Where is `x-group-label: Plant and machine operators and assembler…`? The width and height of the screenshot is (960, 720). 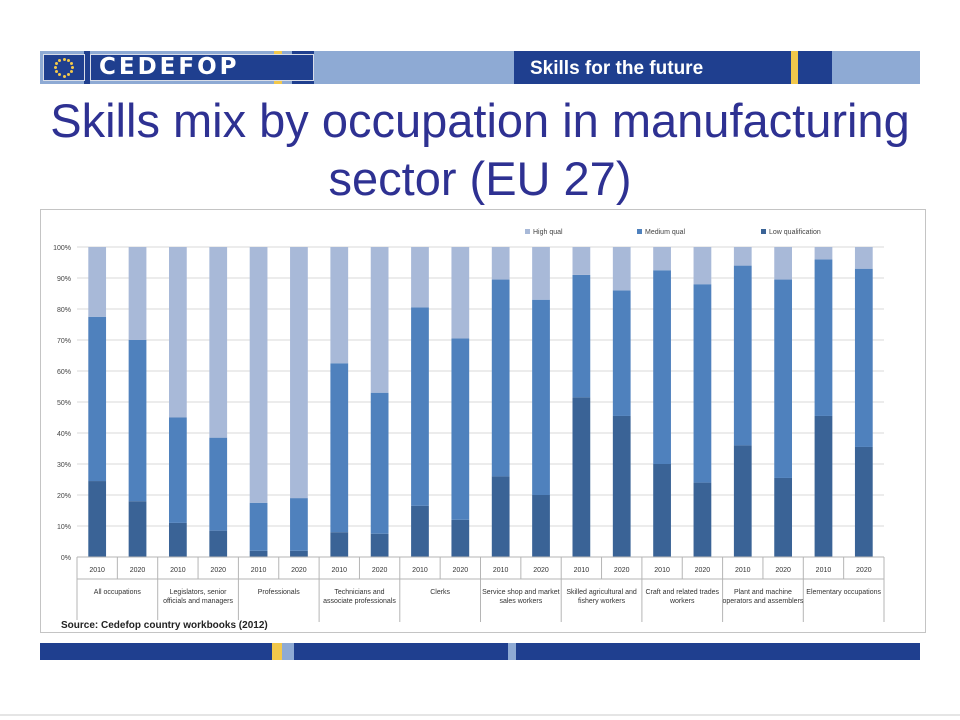 x-group-label: Plant and machine operators and assembler… is located at coordinates (762, 597).